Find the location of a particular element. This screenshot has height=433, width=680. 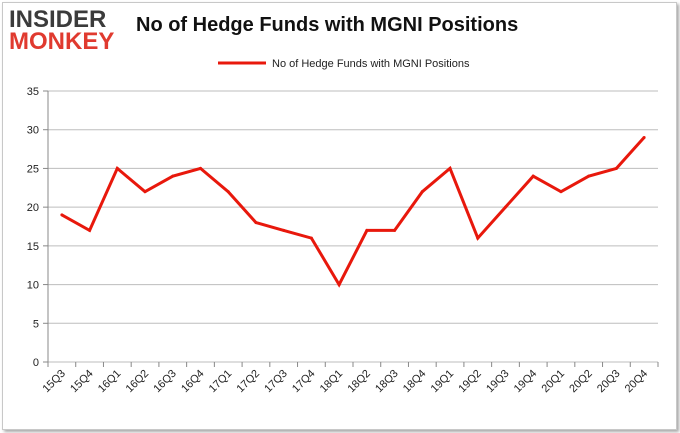

legend: No of Hedge Funds with MGNI Positions is located at coordinates (344, 64).